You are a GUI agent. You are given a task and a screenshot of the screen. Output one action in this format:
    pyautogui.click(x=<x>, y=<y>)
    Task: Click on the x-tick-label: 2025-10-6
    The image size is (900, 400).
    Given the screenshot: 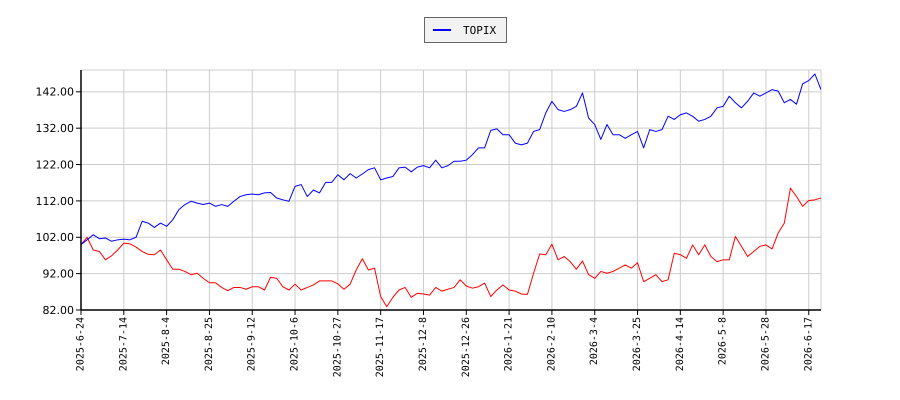 What is the action you would take?
    pyautogui.click(x=295, y=344)
    